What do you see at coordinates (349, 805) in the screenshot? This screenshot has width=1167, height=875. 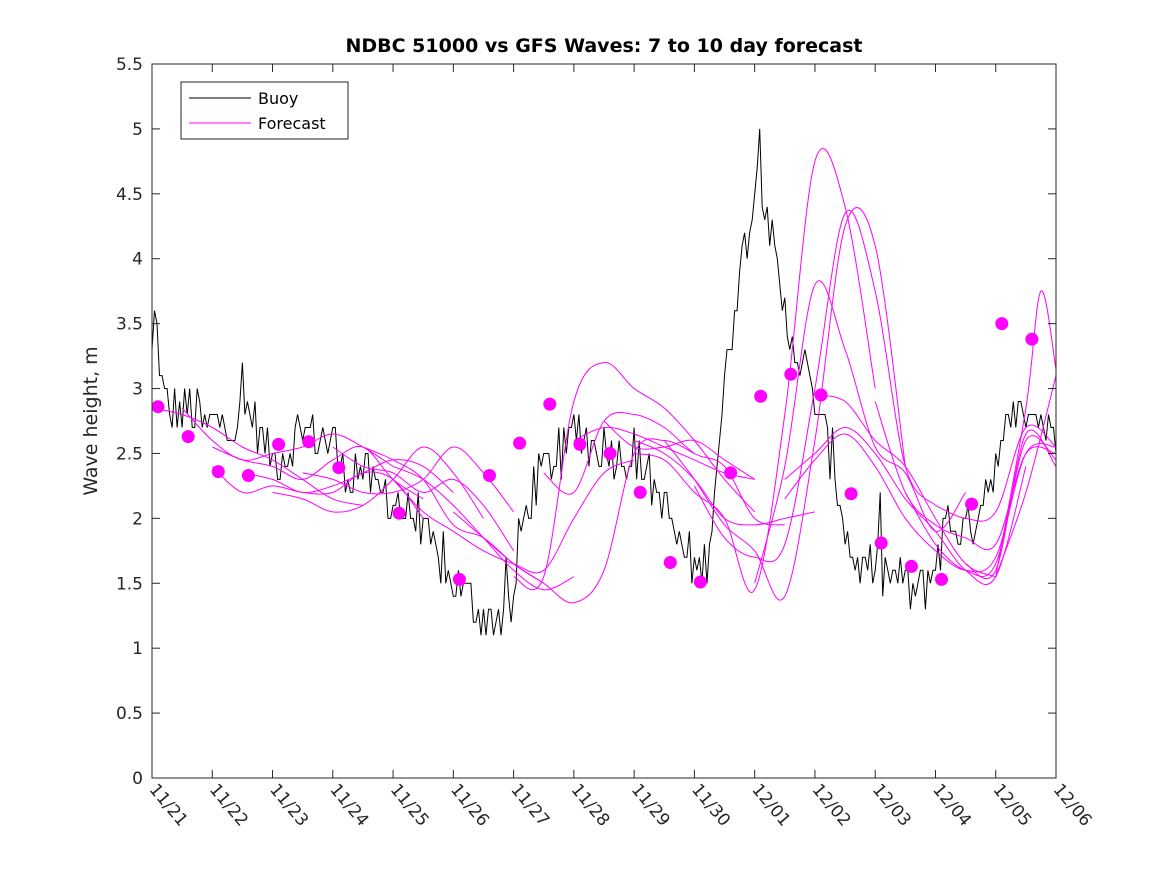 I see `x-tick-label: 11/24` at bounding box center [349, 805].